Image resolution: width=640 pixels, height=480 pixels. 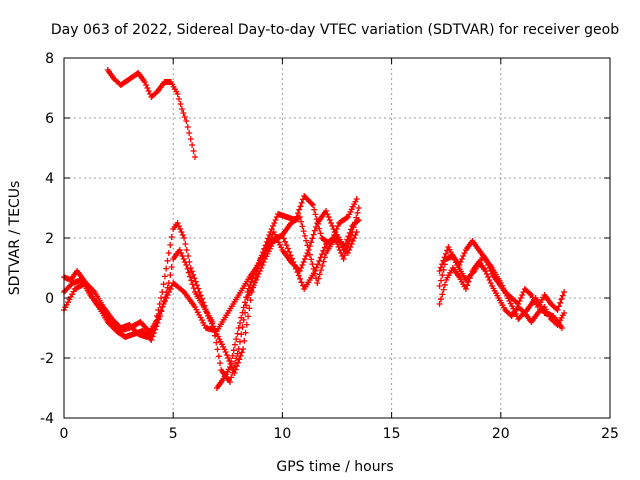 What do you see at coordinates (334, 467) in the screenshot?
I see `x-axis-label: GPS time / hours` at bounding box center [334, 467].